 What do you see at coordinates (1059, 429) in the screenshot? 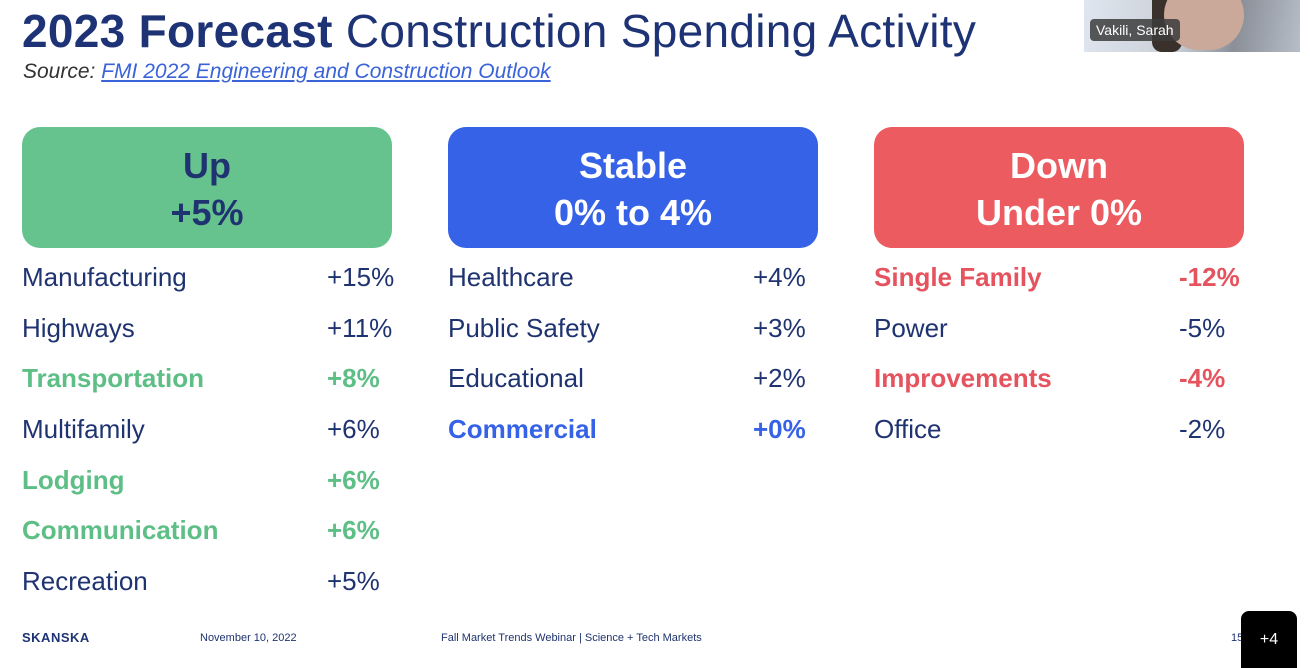
I see `list-item: Office -2%` at bounding box center [1059, 429].